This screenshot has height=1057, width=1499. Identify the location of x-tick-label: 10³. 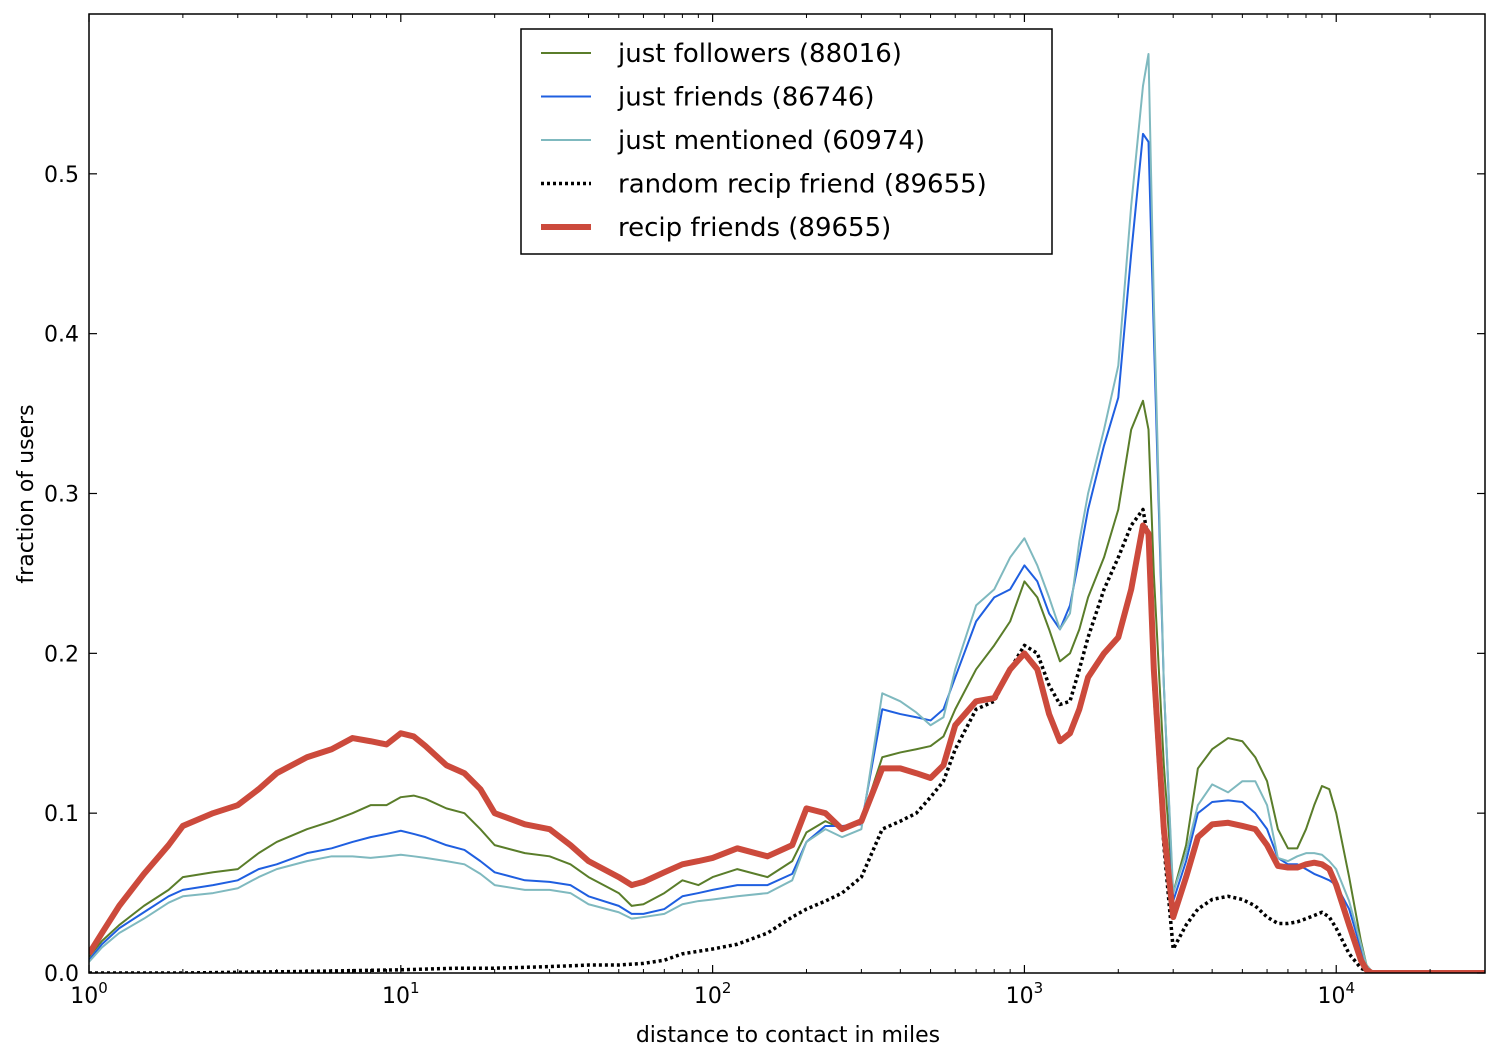
(1025, 994).